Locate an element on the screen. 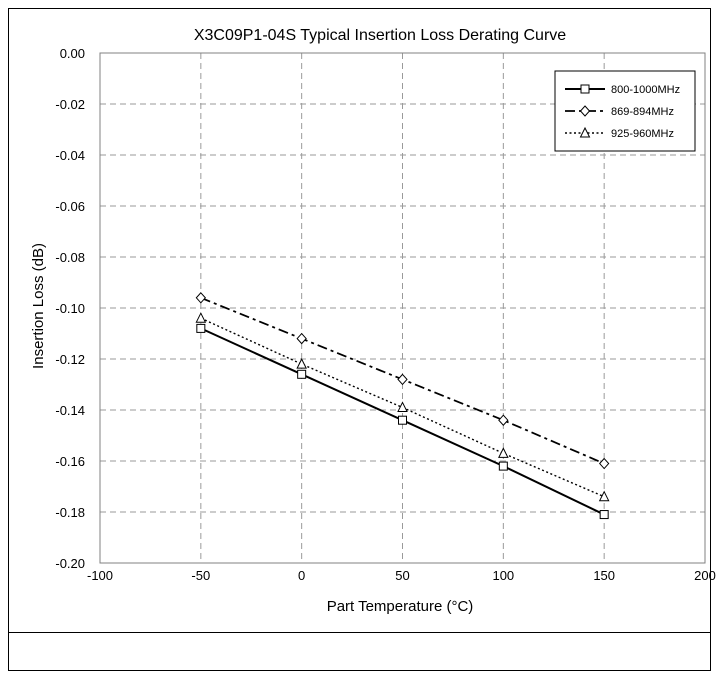  y-tick-label: -0.02 is located at coordinates (70, 104).